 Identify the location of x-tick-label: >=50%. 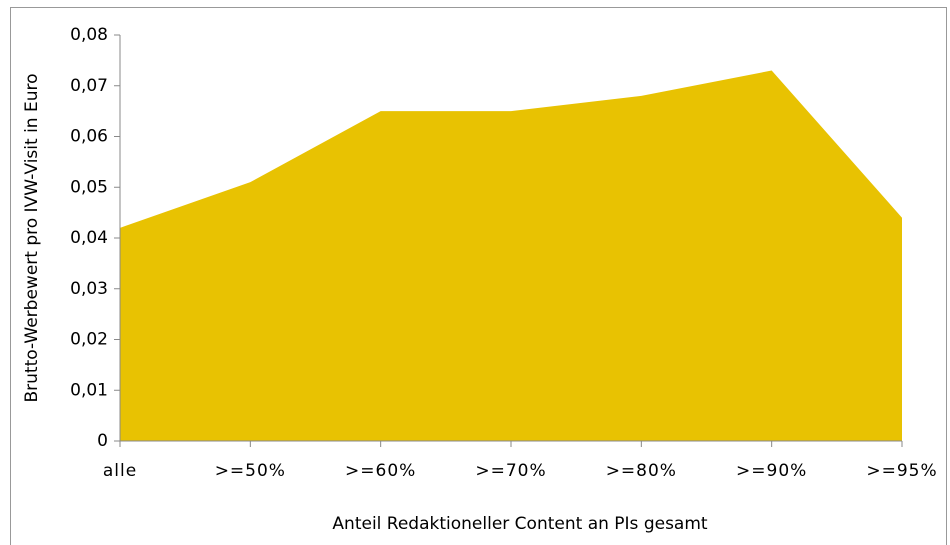
(250, 471).